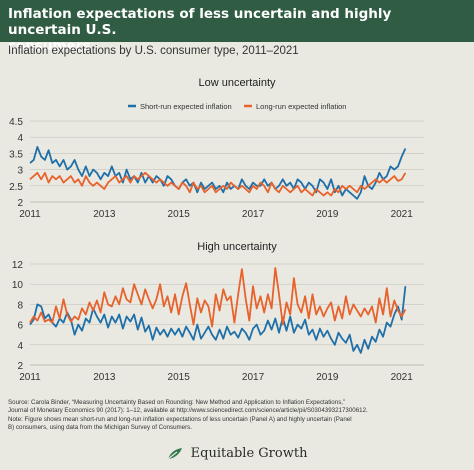  I want to click on y-tick-label: 12, so click(18, 265).